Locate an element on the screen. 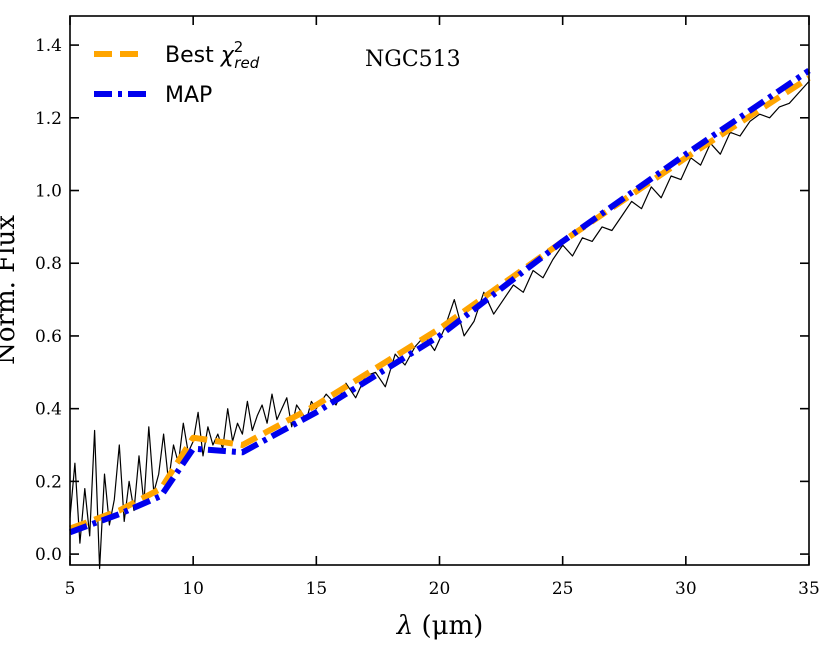  legend: Best χ2 red MAP is located at coordinates (177, 73).